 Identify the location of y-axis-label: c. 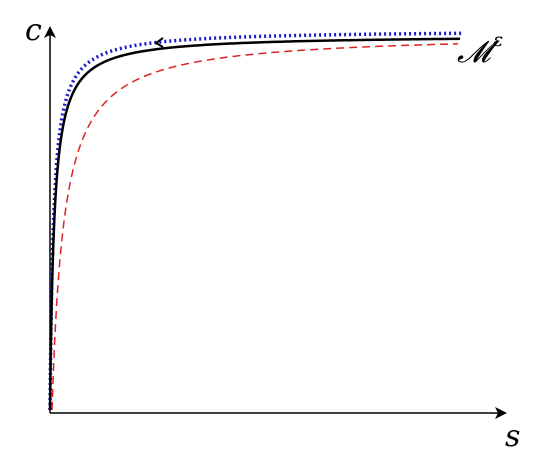
(33, 30).